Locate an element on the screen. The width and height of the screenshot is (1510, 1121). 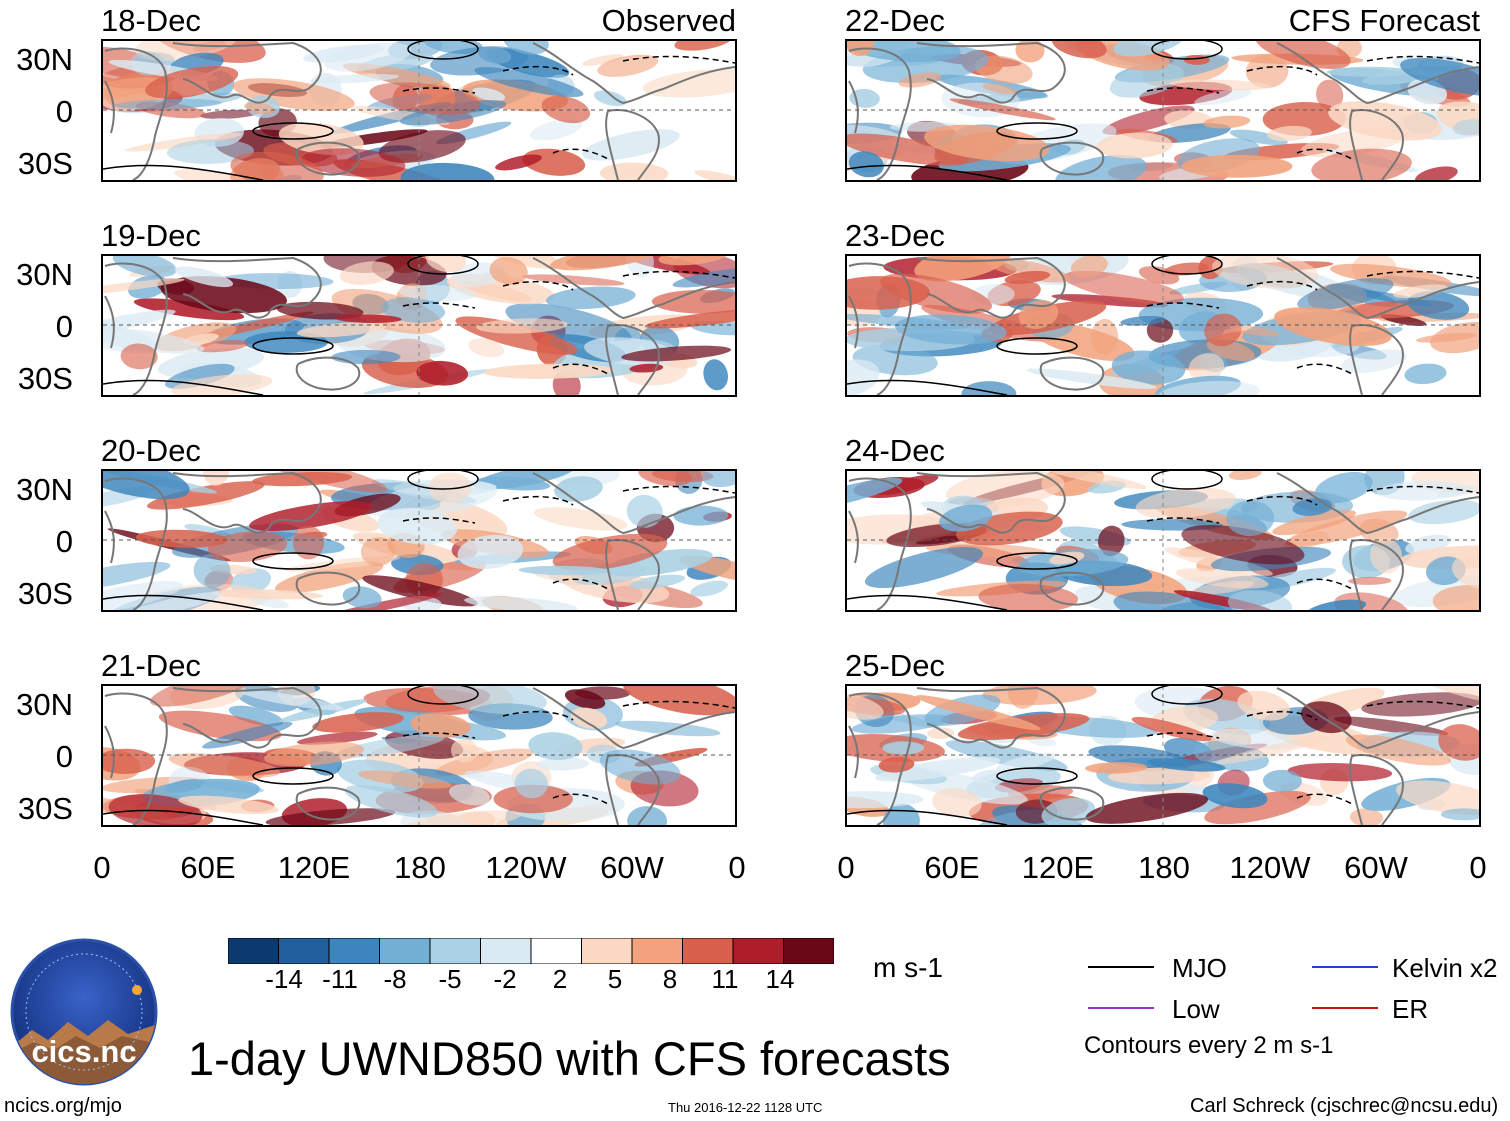
legend-label-low: Low is located at coordinates (1196, 1009).